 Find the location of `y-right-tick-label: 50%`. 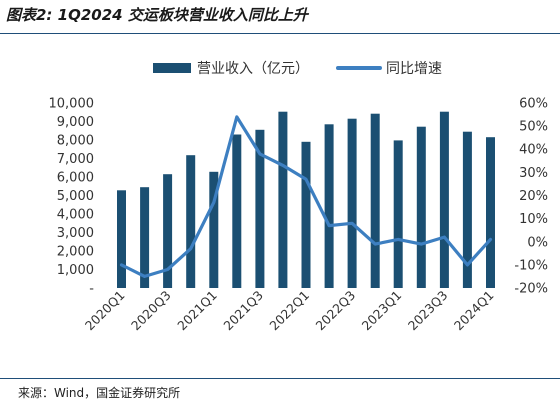

y-right-tick-label: 50% is located at coordinates (533, 127).